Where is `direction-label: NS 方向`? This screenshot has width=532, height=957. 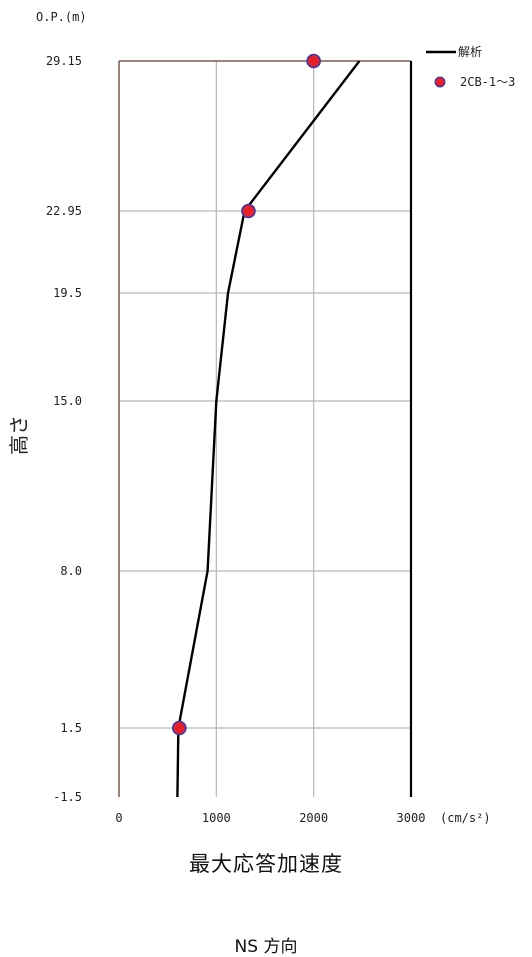
direction-label: NS 方向 is located at coordinates (266, 947).